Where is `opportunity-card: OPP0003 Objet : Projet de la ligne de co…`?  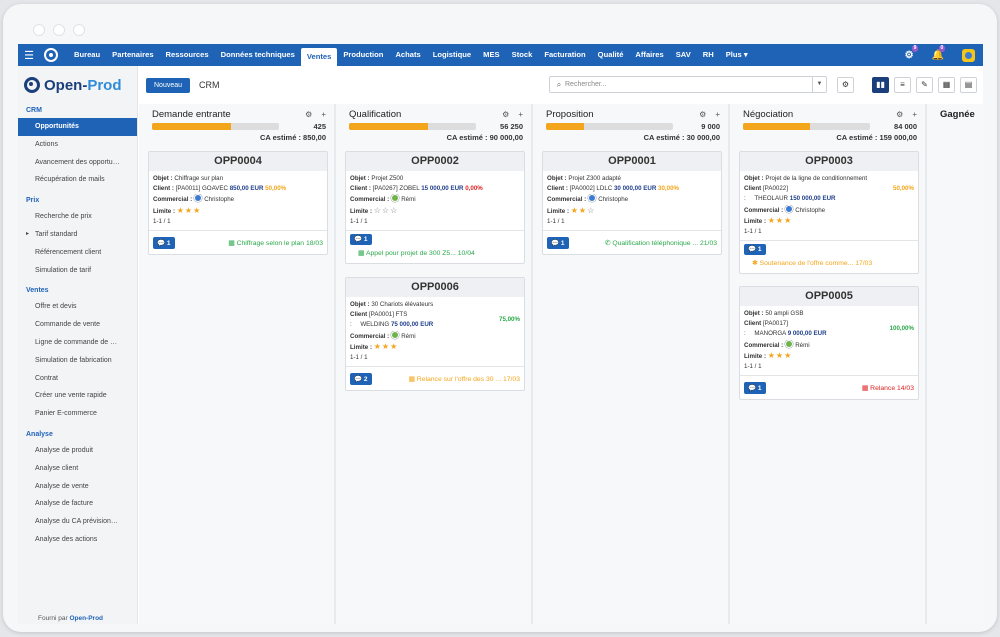 opportunity-card: OPP0003 Objet : Projet de la ligne de co… is located at coordinates (829, 213).